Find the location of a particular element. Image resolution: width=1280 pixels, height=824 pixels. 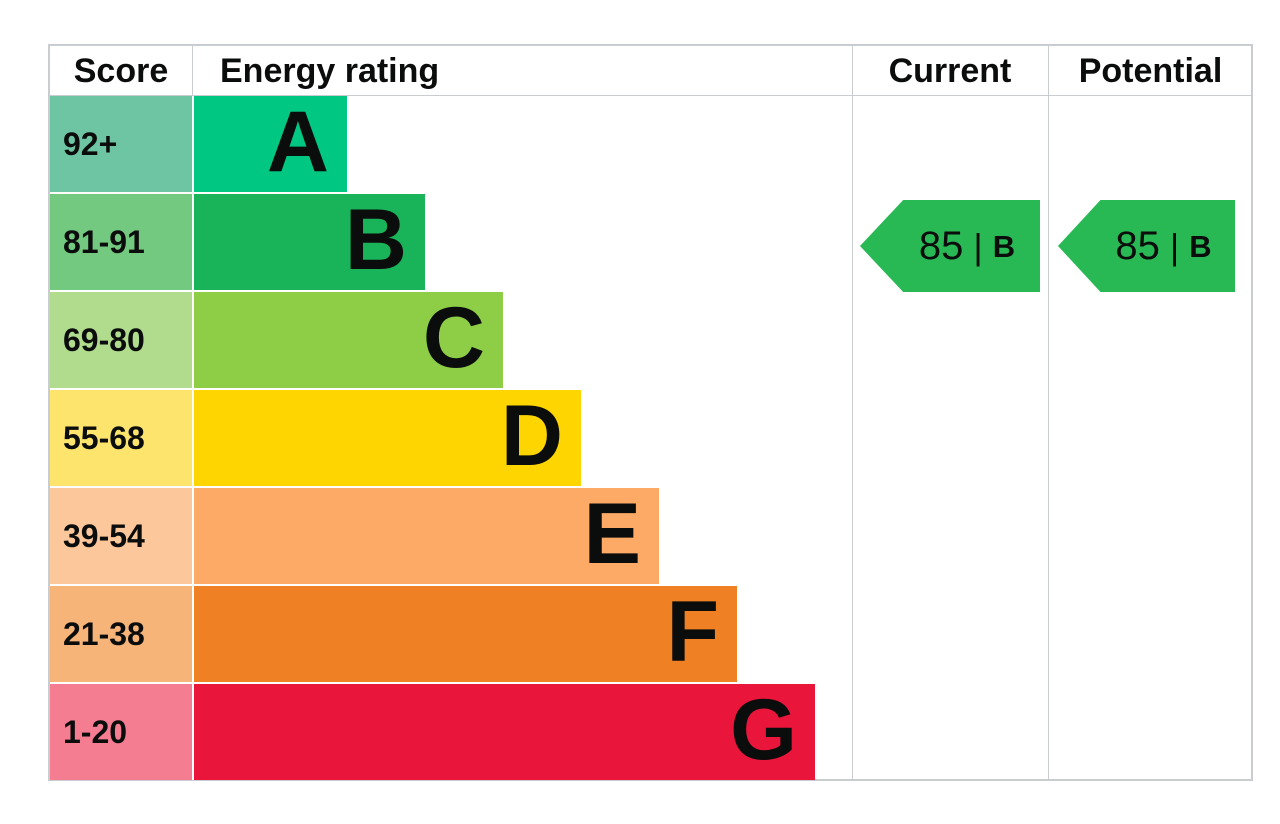

band-row-g: 1-20 G is located at coordinates (650, 732).